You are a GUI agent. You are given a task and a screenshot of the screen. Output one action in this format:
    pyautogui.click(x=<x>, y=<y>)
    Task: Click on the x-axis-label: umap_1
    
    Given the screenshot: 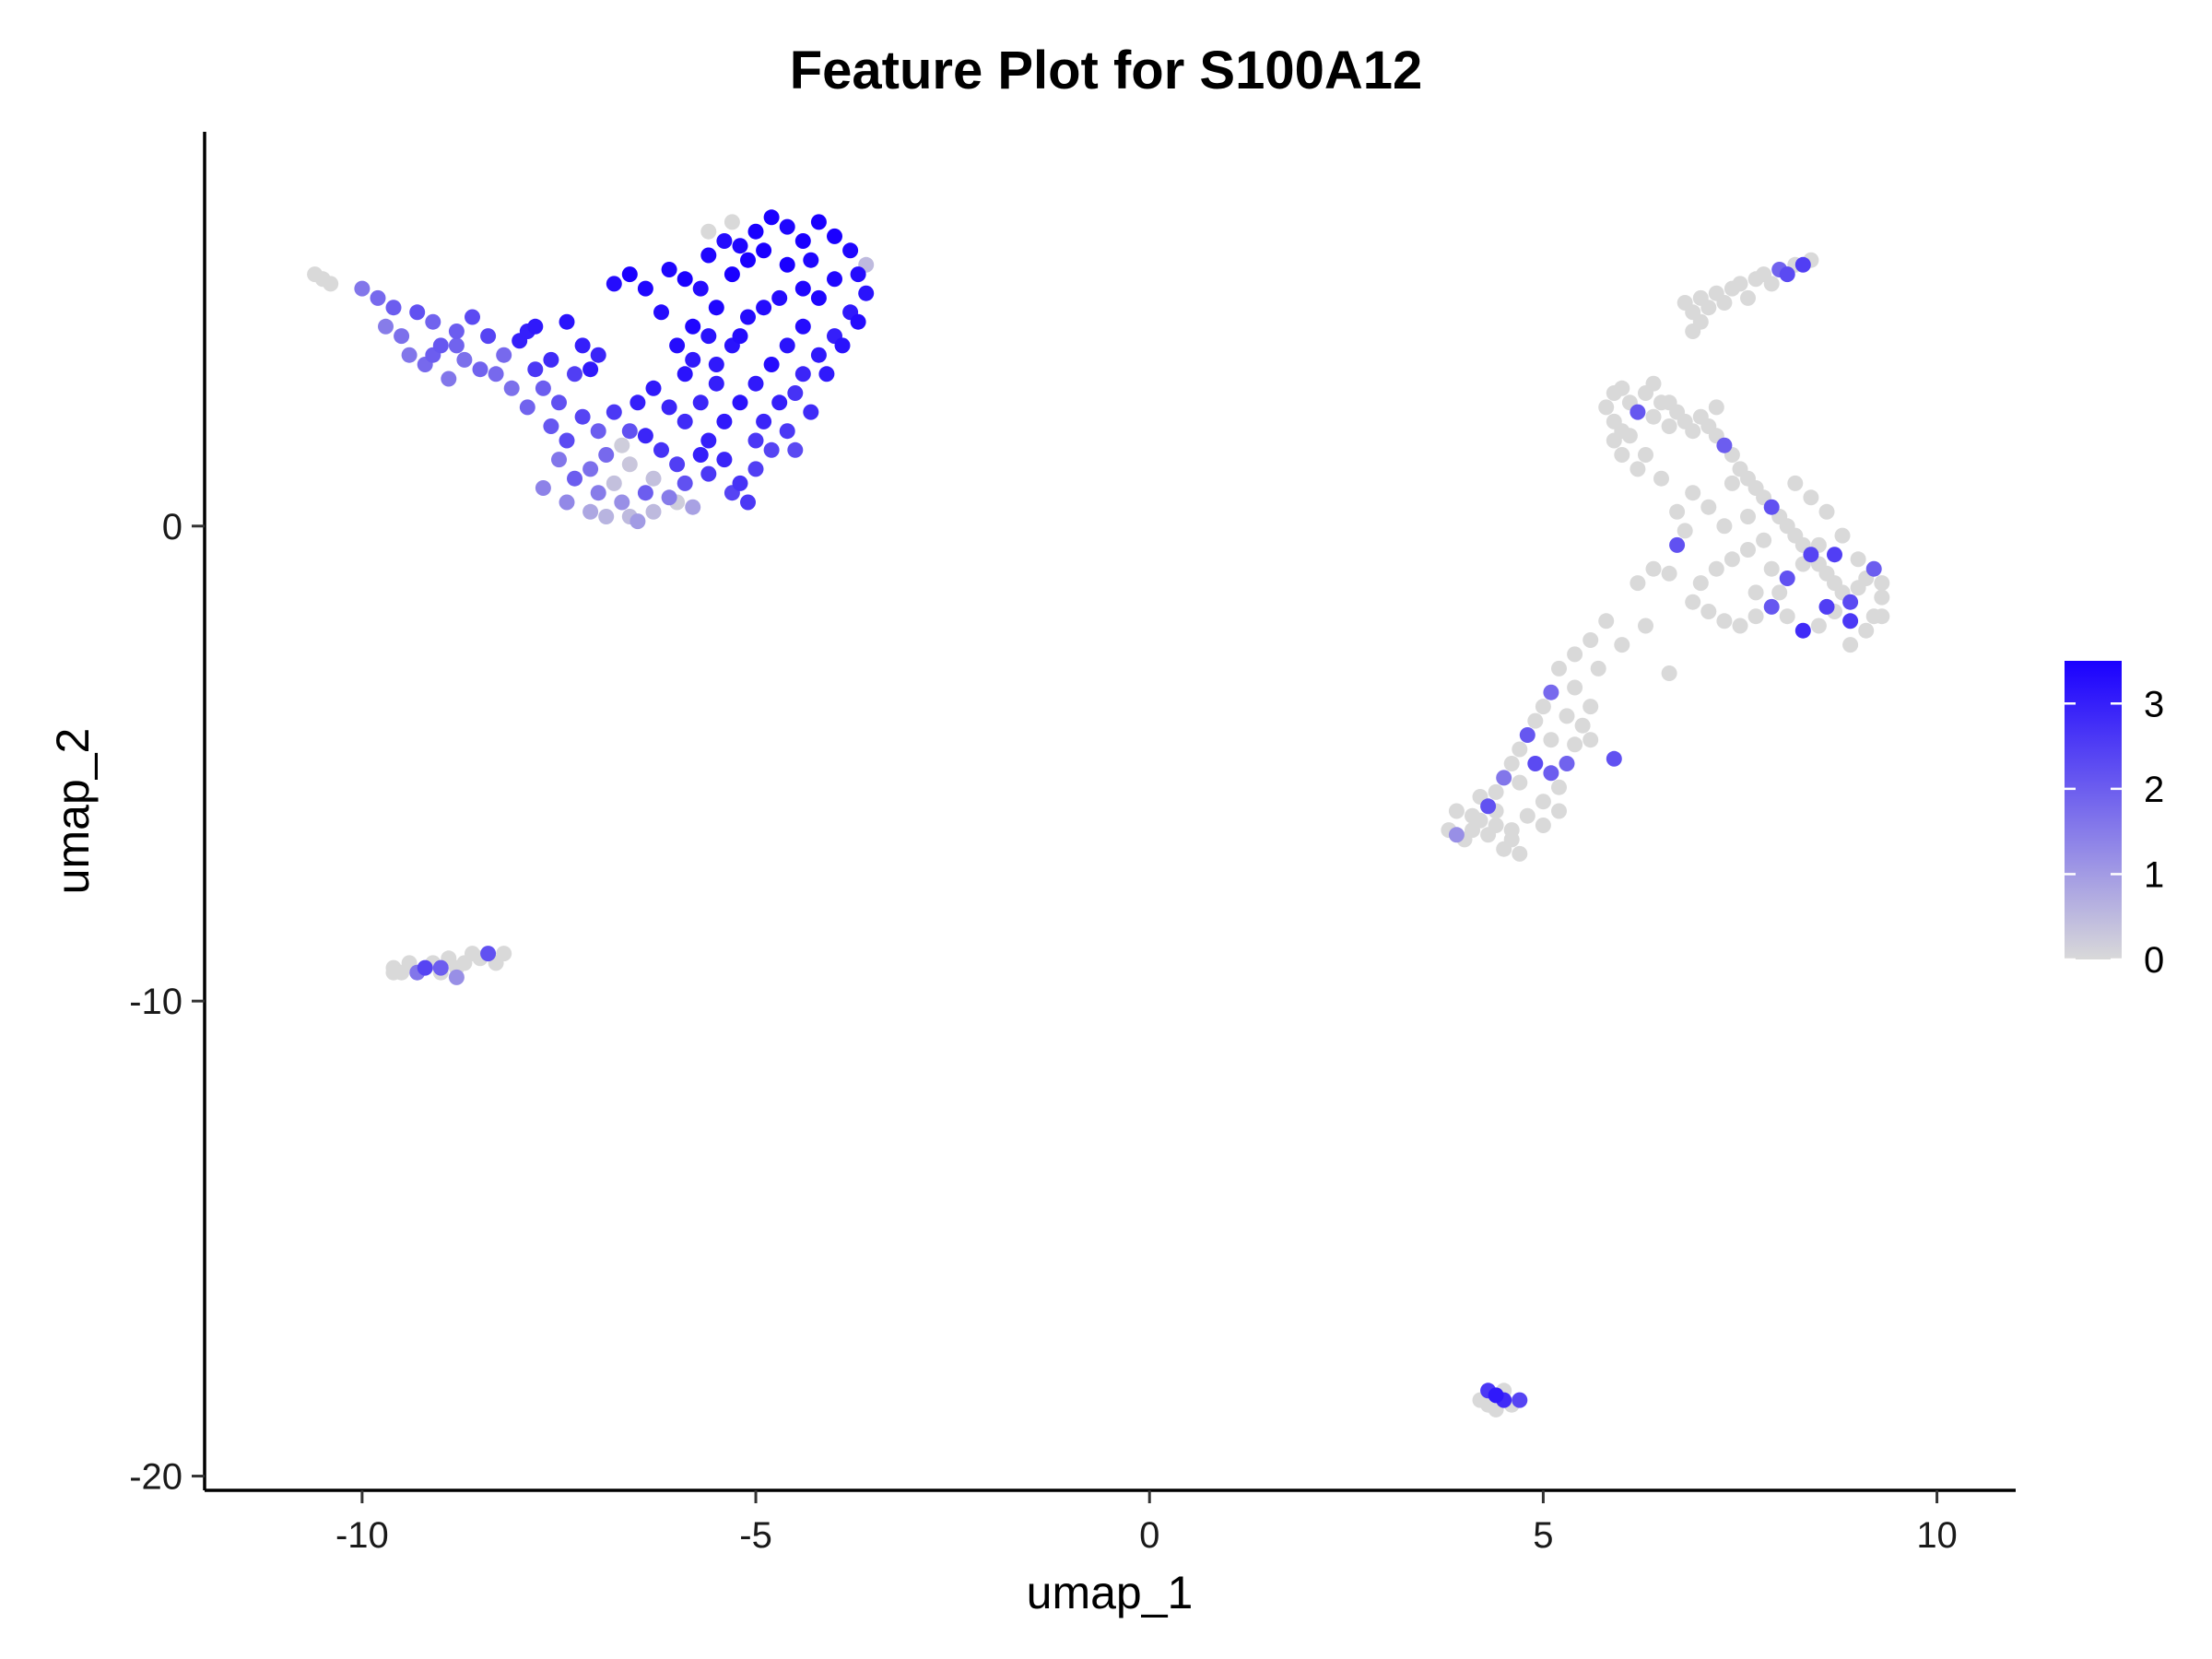 What is the action you would take?
    pyautogui.click(x=1110, y=1592)
    